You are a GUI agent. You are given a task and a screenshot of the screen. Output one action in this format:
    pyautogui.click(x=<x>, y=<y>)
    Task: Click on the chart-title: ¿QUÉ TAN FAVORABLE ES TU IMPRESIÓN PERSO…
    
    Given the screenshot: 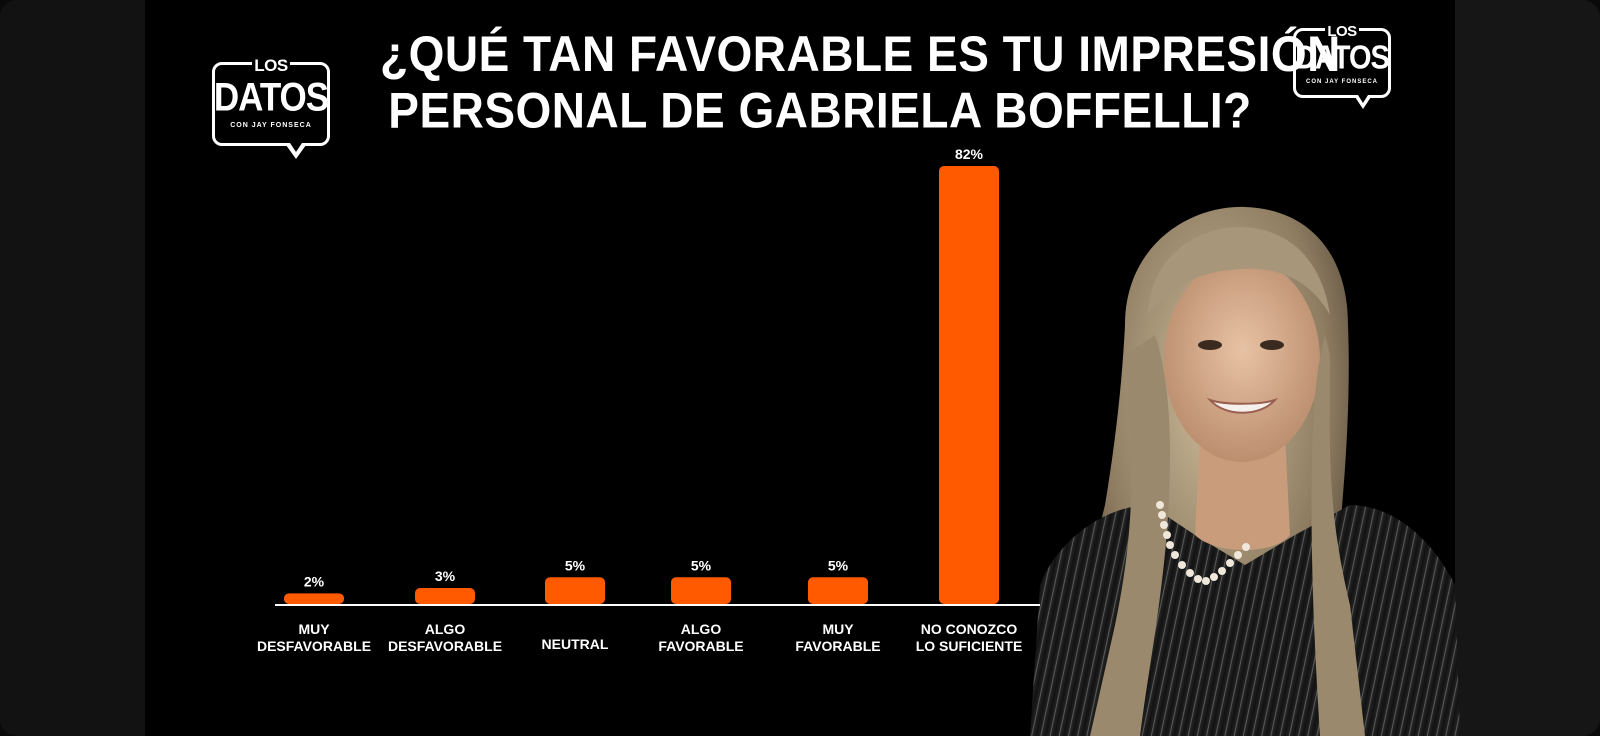 What is the action you would take?
    pyautogui.click(x=860, y=82)
    